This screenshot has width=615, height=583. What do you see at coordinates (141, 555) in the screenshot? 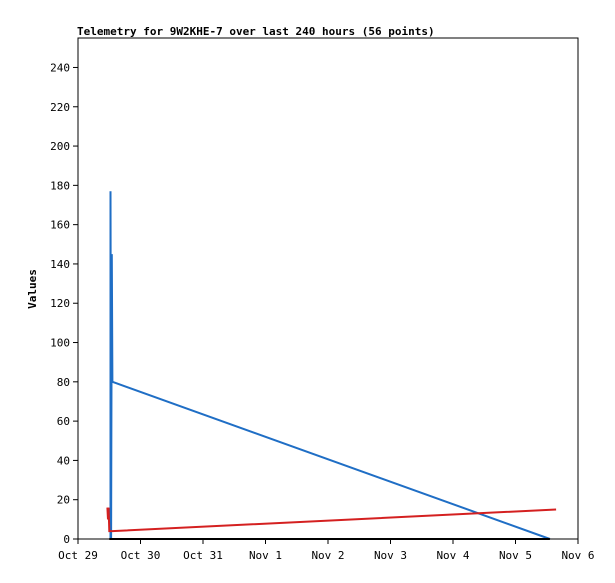
I see `x-tick-label: Oct 30` at bounding box center [141, 555].